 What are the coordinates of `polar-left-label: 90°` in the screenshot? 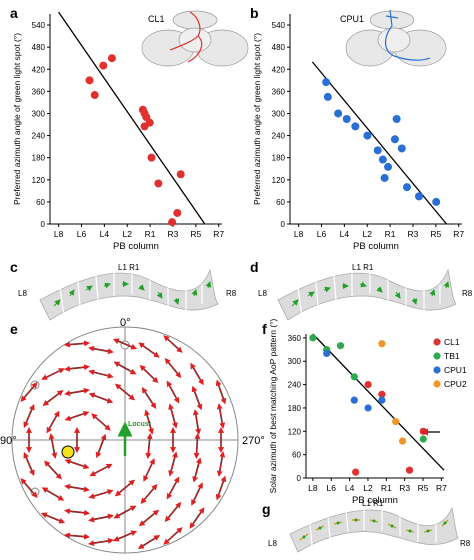 It's located at (8, 441).